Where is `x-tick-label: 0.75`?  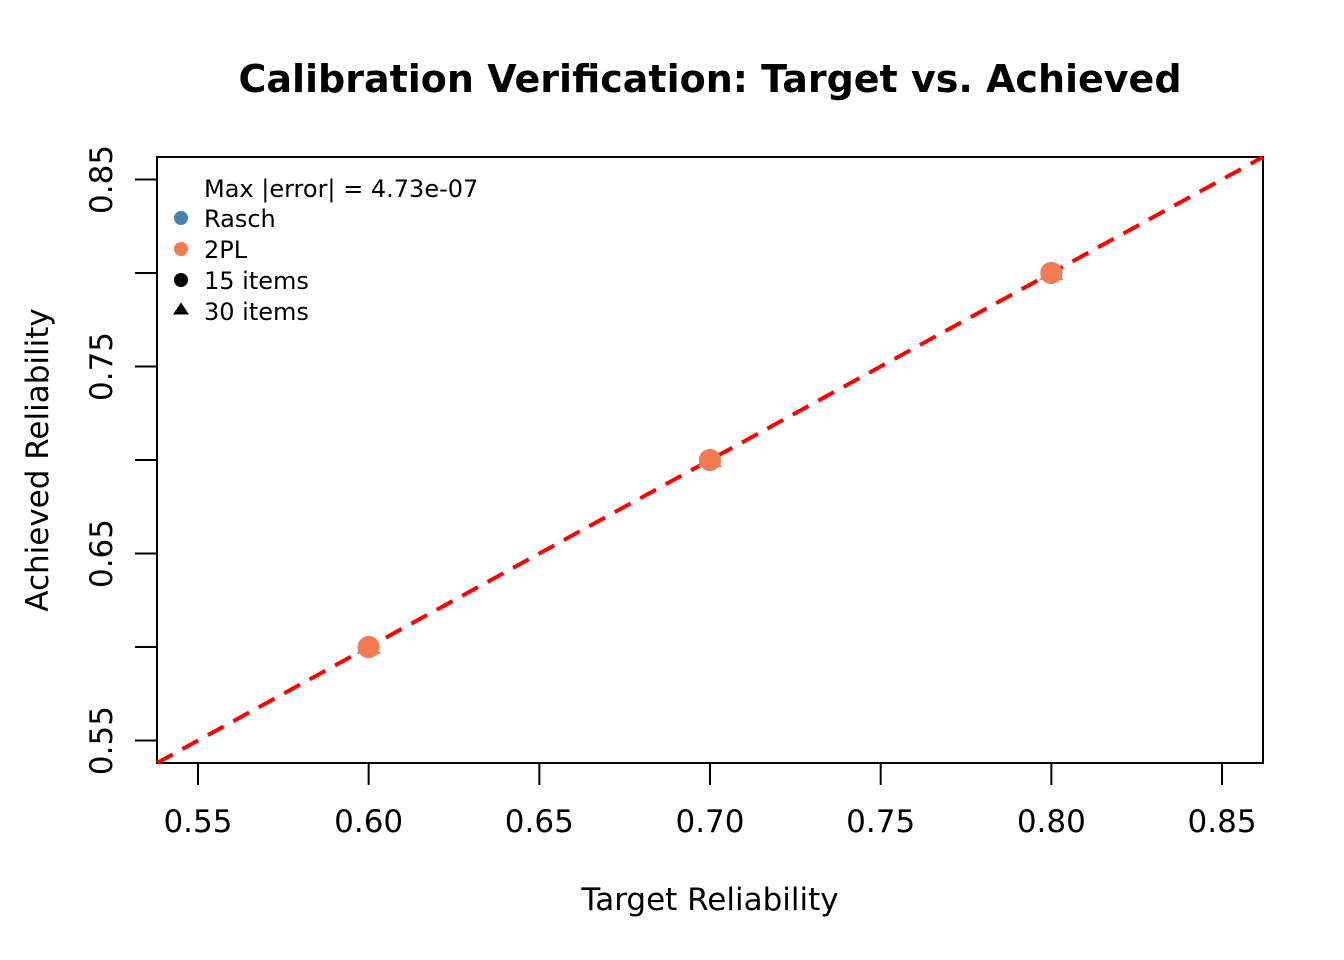 x-tick-label: 0.75 is located at coordinates (880, 822).